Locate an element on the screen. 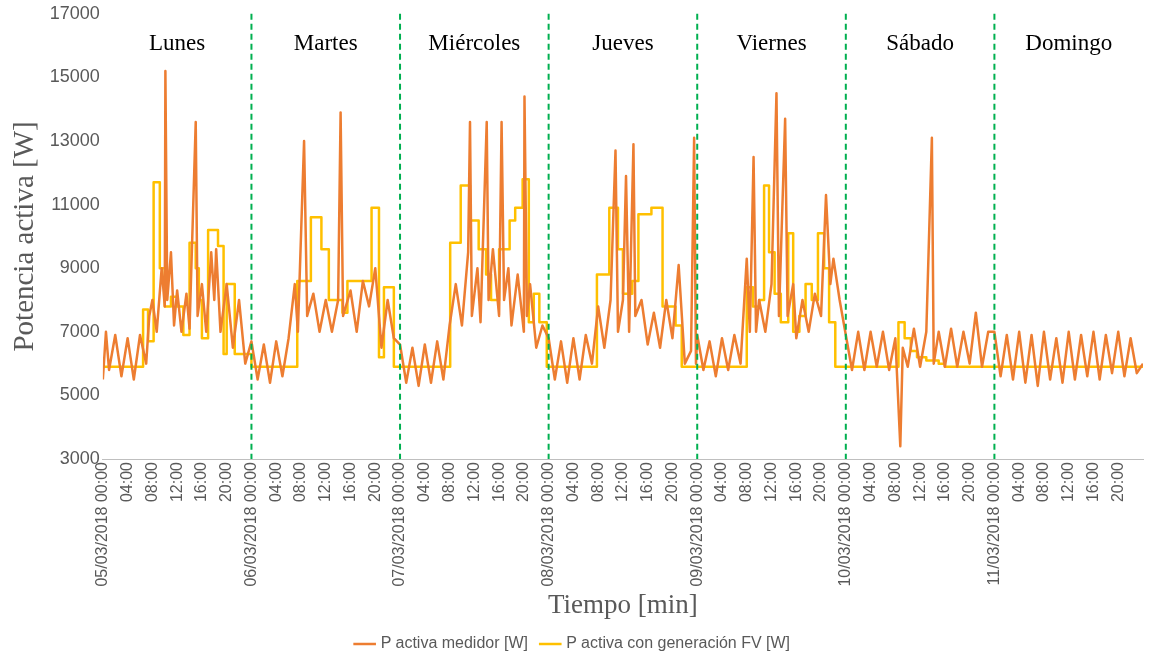 This screenshot has width=1151, height=662. annotation: Domingo is located at coordinates (1069, 42).